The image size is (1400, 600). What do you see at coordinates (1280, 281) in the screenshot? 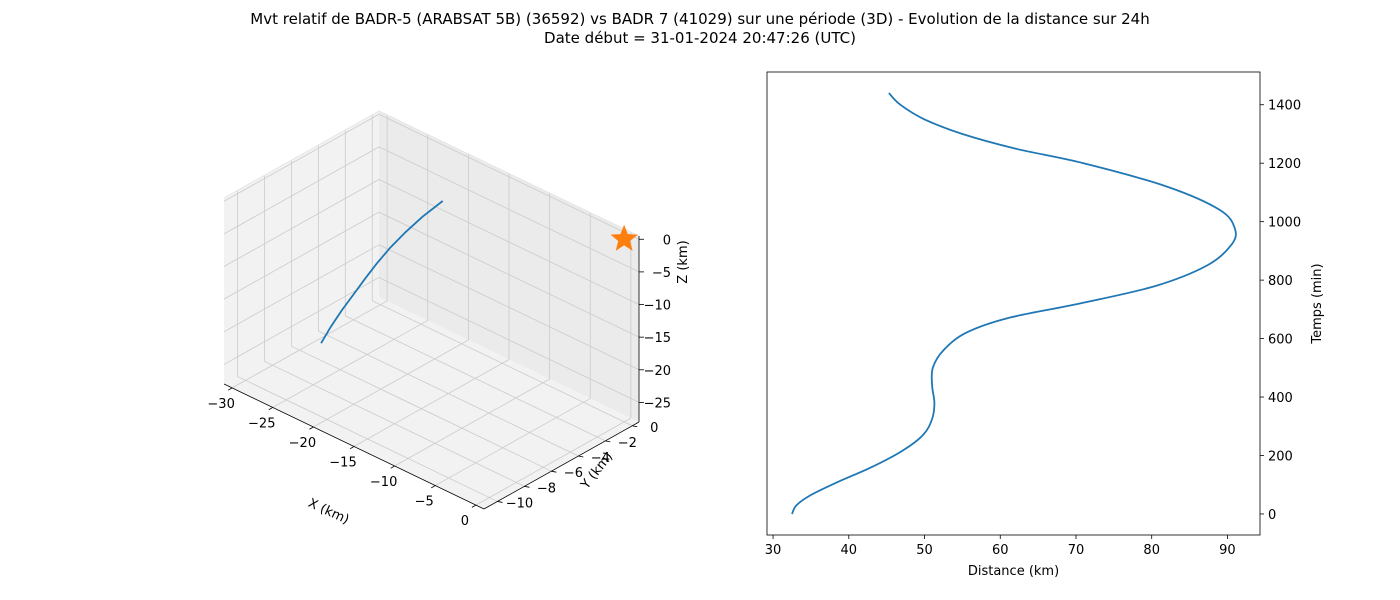
I see `y-tick-label: 800` at bounding box center [1280, 281].